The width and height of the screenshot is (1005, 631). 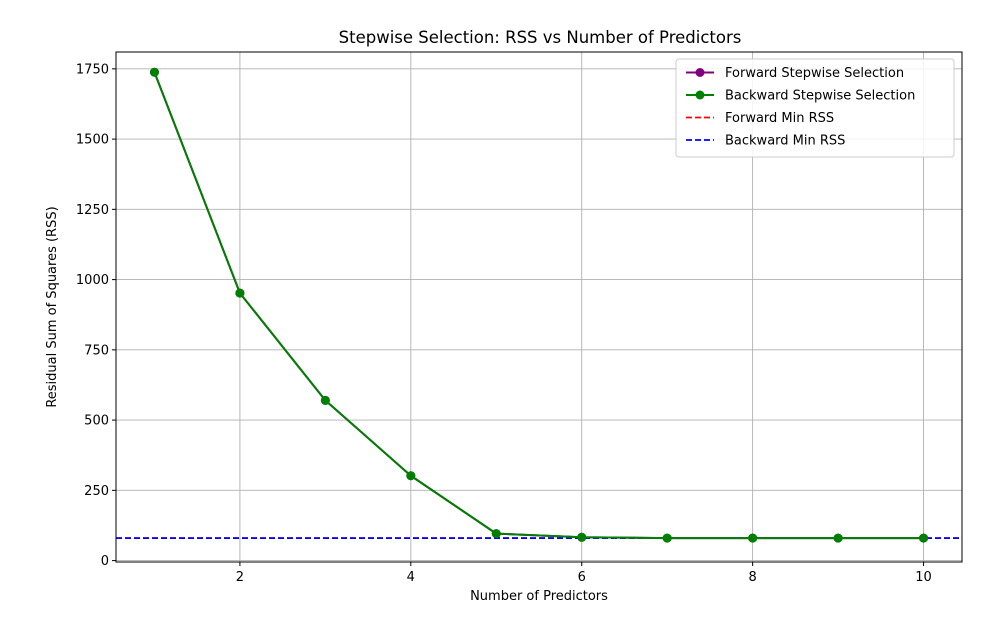 What do you see at coordinates (96, 350) in the screenshot?
I see `y-tick-label: 750` at bounding box center [96, 350].